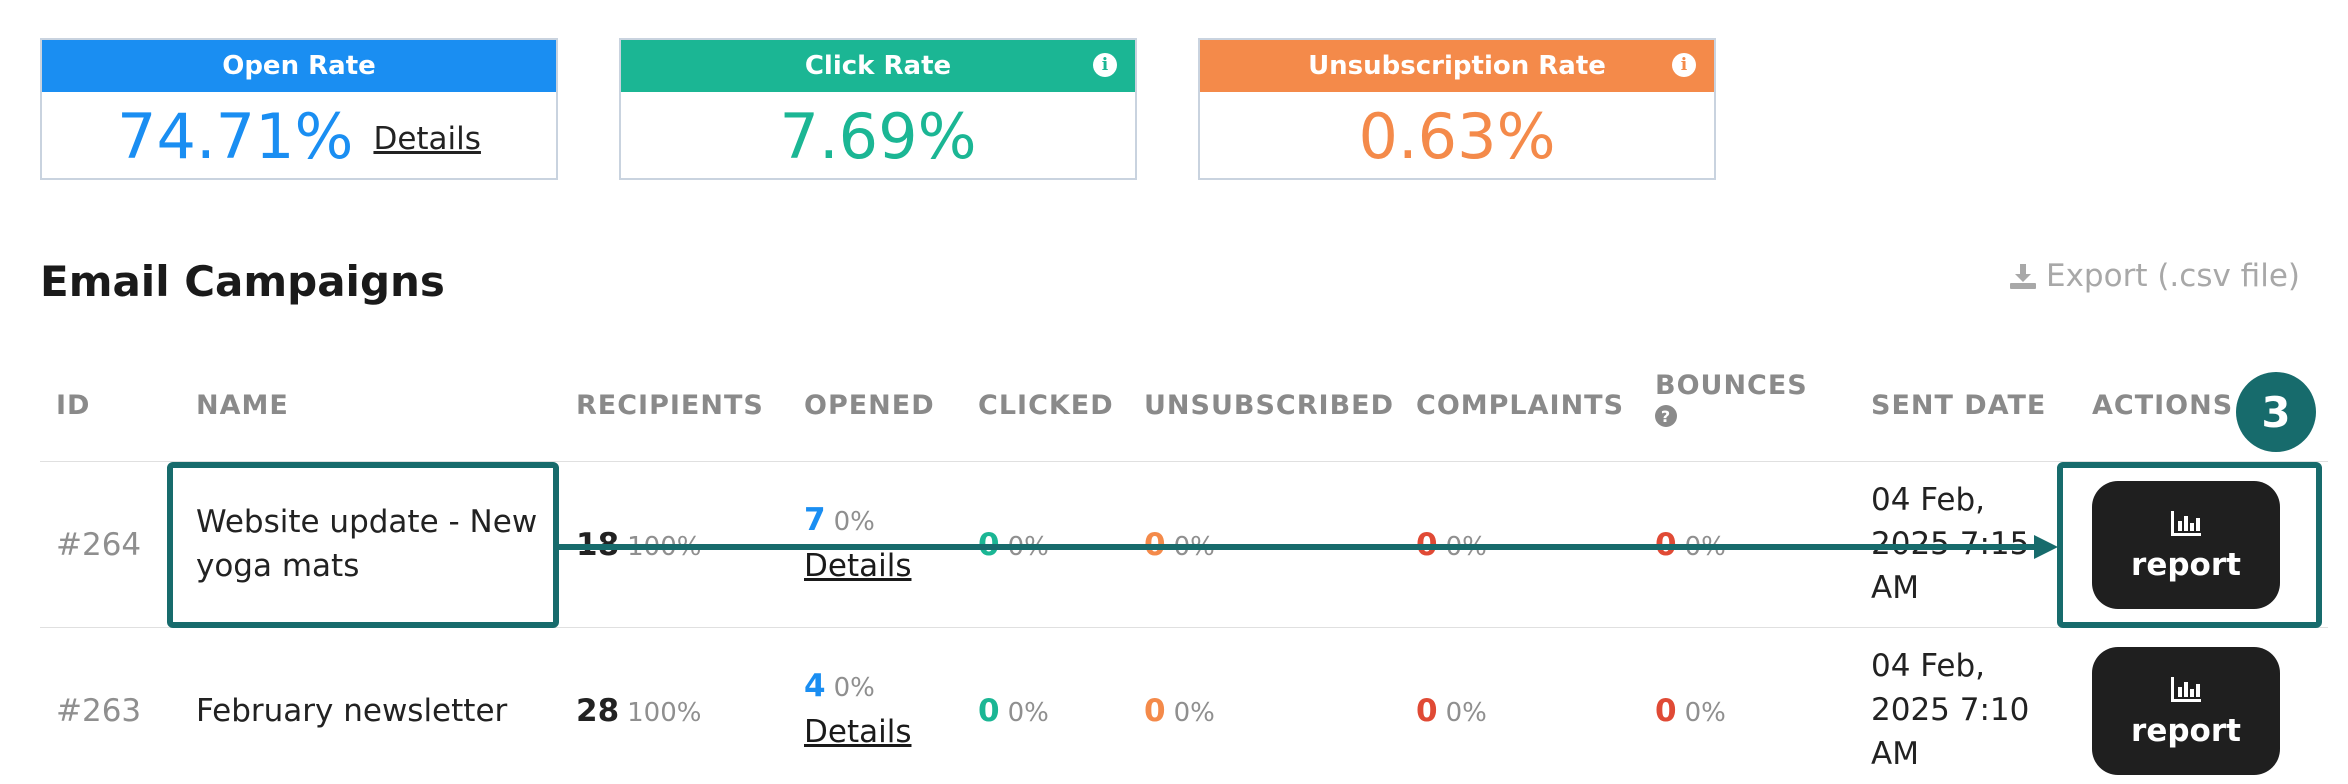 The image size is (2348, 784). What do you see at coordinates (99, 545) in the screenshot?
I see `row-id: #264` at bounding box center [99, 545].